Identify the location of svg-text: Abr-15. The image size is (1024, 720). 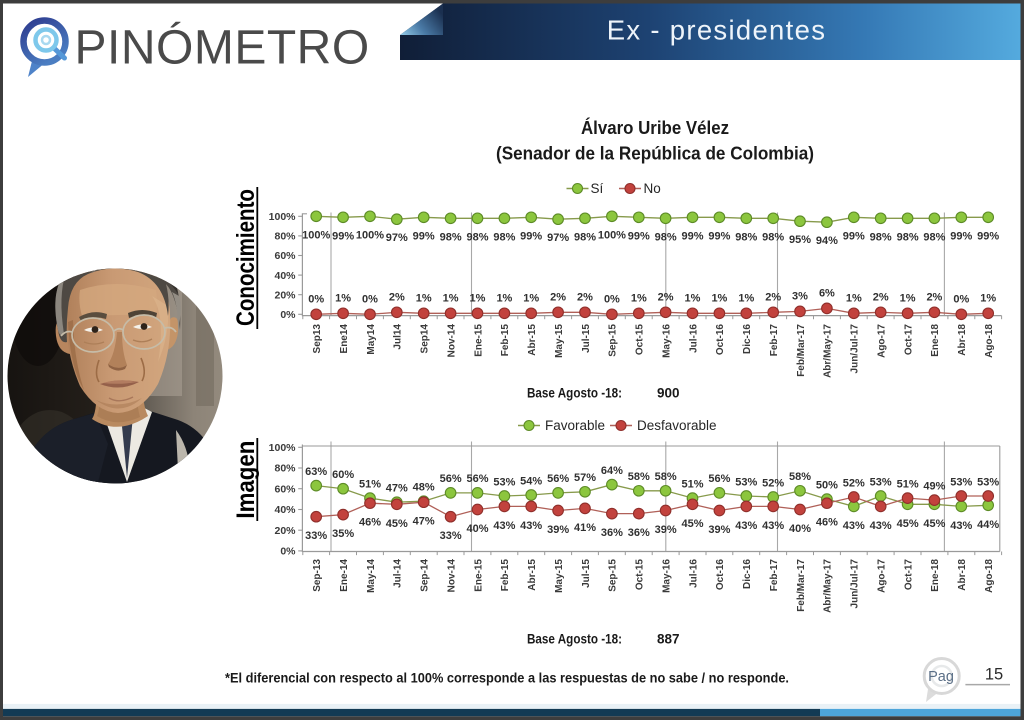
(532, 575).